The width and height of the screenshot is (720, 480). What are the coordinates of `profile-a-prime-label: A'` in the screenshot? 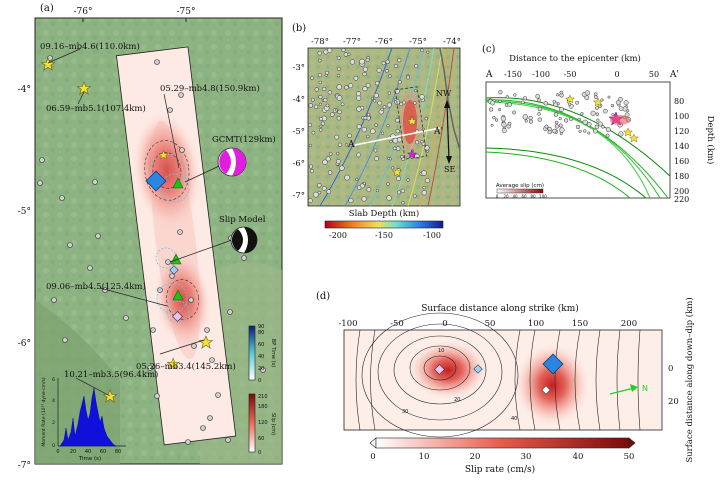 It's located at (438, 132).